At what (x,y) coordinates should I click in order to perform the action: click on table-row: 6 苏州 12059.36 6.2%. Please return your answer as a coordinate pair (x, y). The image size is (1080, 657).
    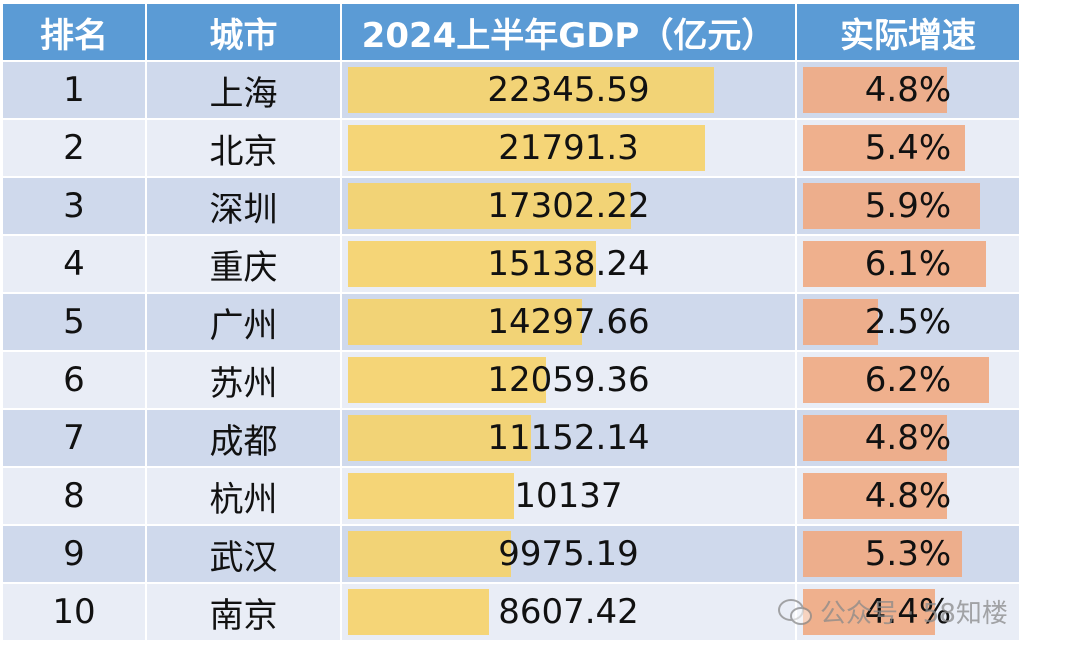
    Looking at the image, I should click on (511, 380).